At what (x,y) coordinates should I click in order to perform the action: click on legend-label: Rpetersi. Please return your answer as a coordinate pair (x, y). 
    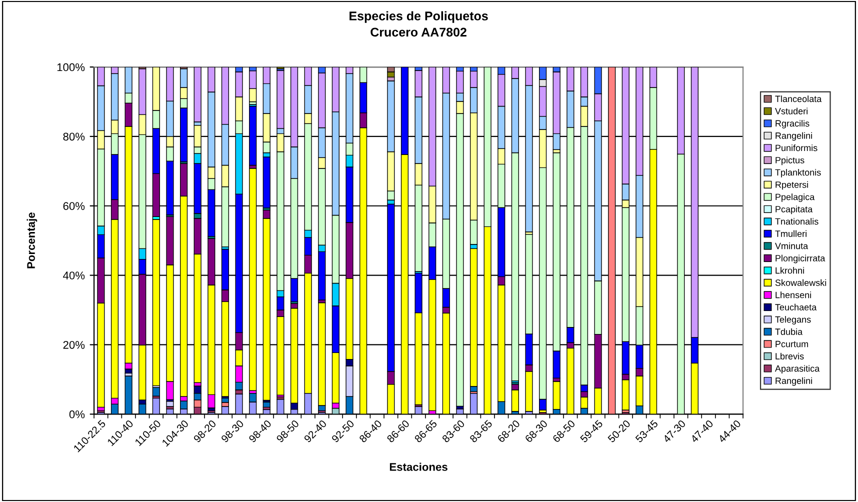
    Looking at the image, I should click on (792, 185).